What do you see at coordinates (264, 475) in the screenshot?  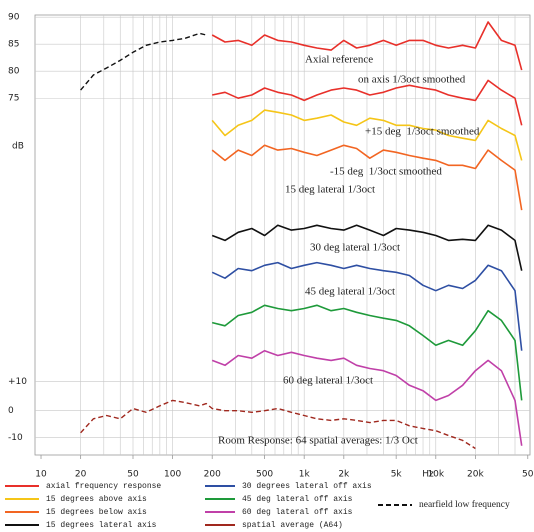 I see `x-tick-label: 500` at bounding box center [264, 475].